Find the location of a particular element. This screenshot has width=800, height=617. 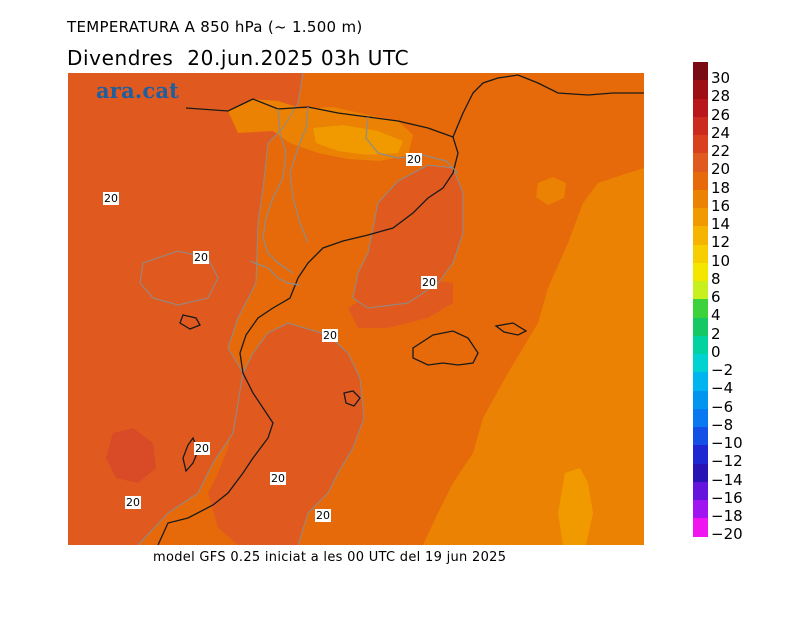

ara-logo: ara.cat is located at coordinates (138, 90).